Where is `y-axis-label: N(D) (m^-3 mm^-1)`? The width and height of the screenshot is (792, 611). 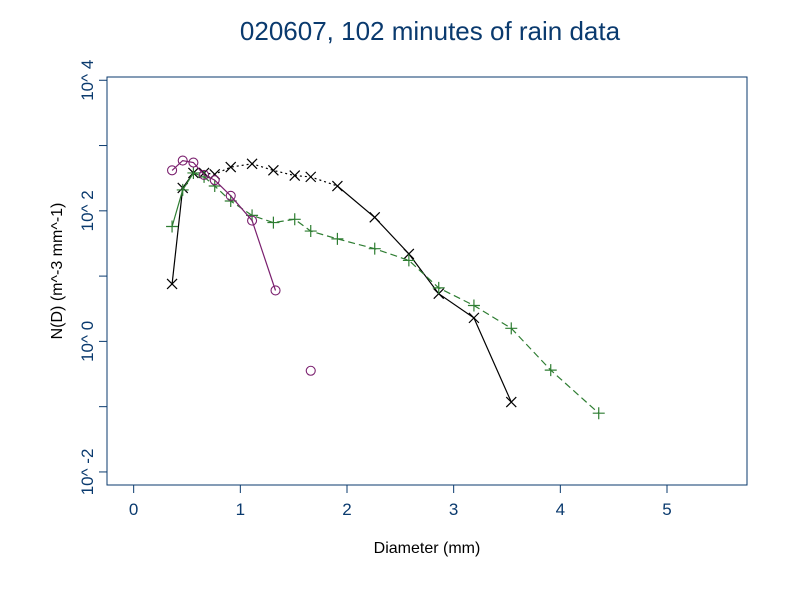
y-axis-label: N(D) (m^-3 mm^-1) is located at coordinates (57, 271).